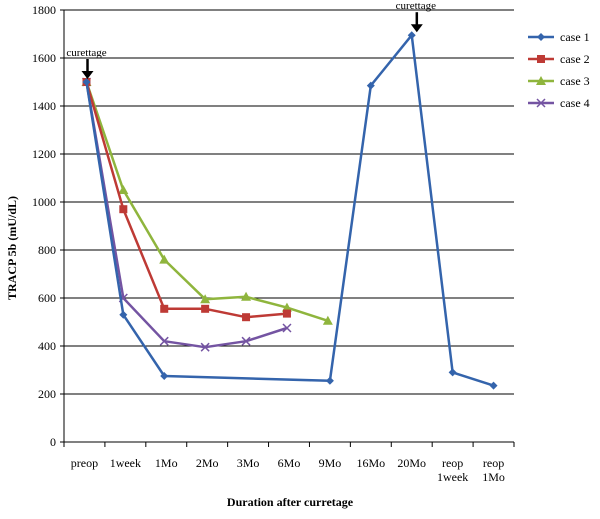 The width and height of the screenshot is (600, 519). Describe the element at coordinates (559, 81) in the screenshot. I see `legend-item: case 3` at that location.